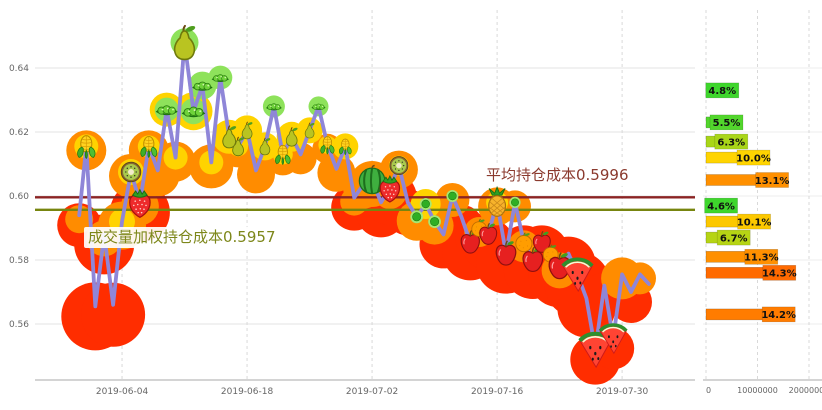 The height and width of the screenshot is (410, 822). I want to click on y-tick-label: 0.64, so click(19, 69).